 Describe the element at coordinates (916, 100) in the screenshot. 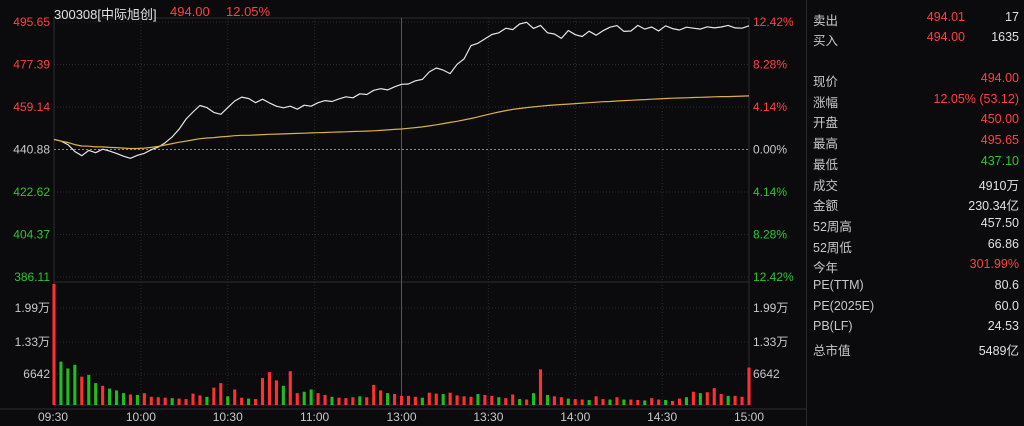

I see `quote-row: 涨幅 12.05% (53.12)` at that location.